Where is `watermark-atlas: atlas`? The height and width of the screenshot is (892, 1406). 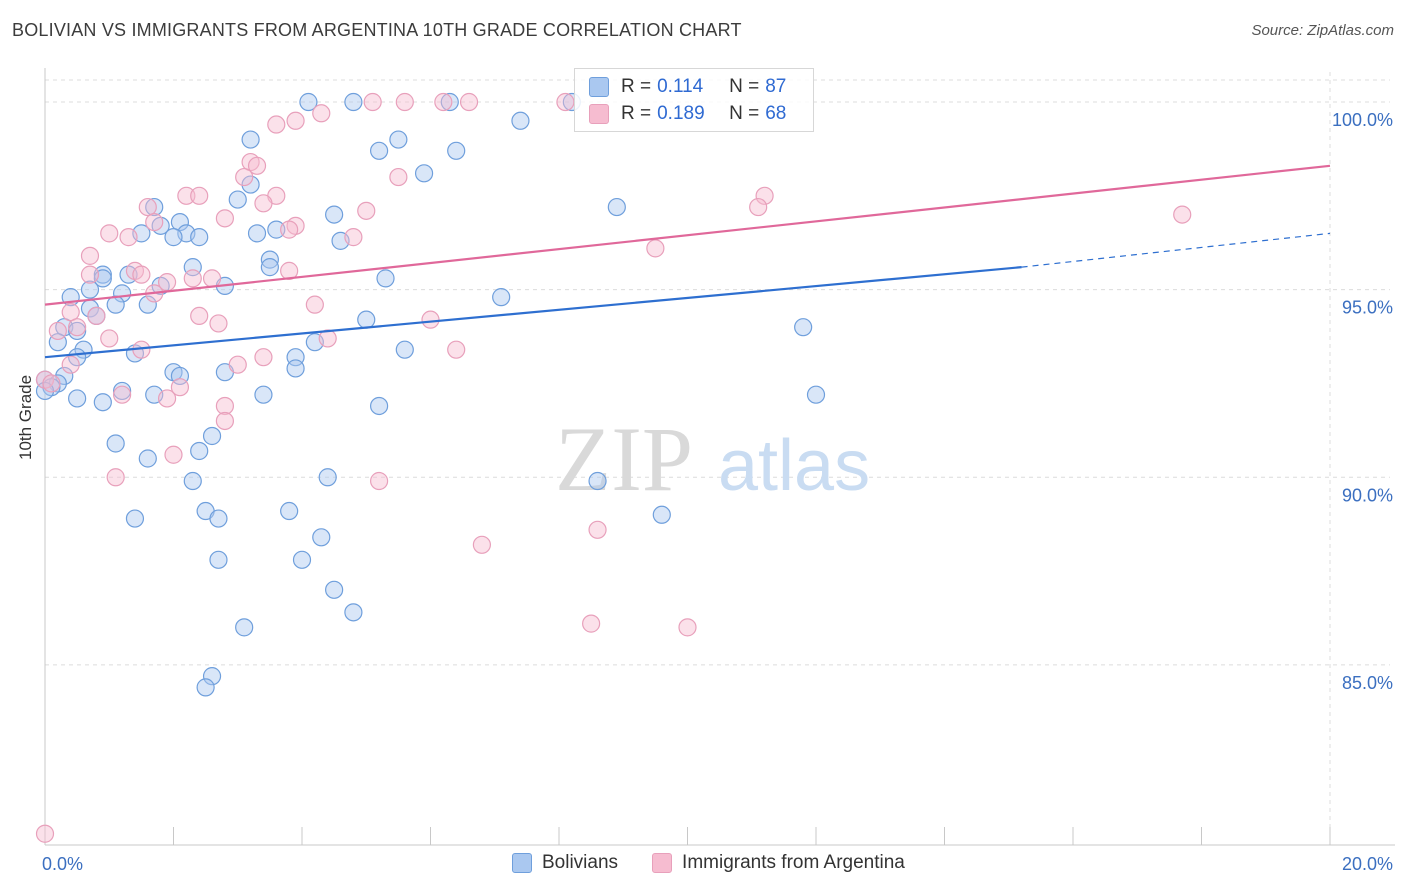 watermark-atlas: atlas is located at coordinates (794, 466).